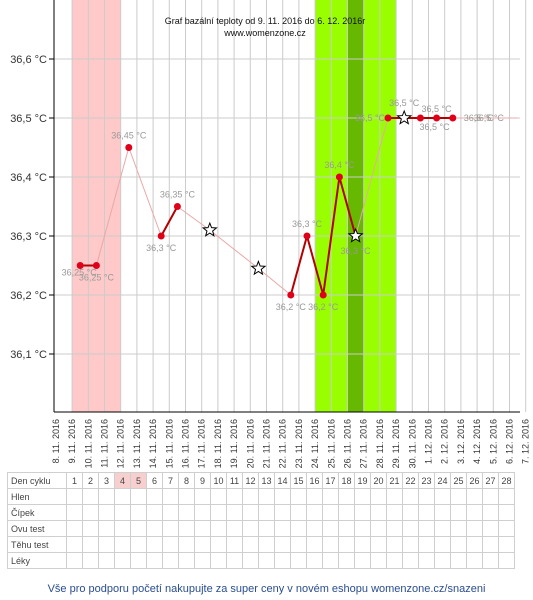 The height and width of the screenshot is (600, 533). I want to click on y-tick-label: 36,2 °C, so click(28, 296).